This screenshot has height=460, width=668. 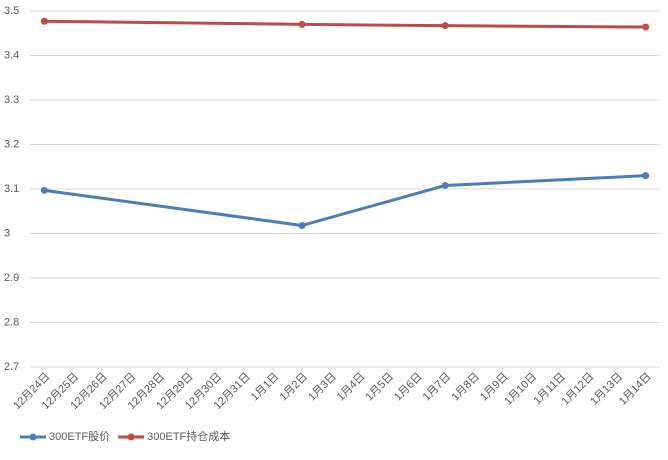 I want to click on y-tick-label: 2.7, so click(x=11, y=367).